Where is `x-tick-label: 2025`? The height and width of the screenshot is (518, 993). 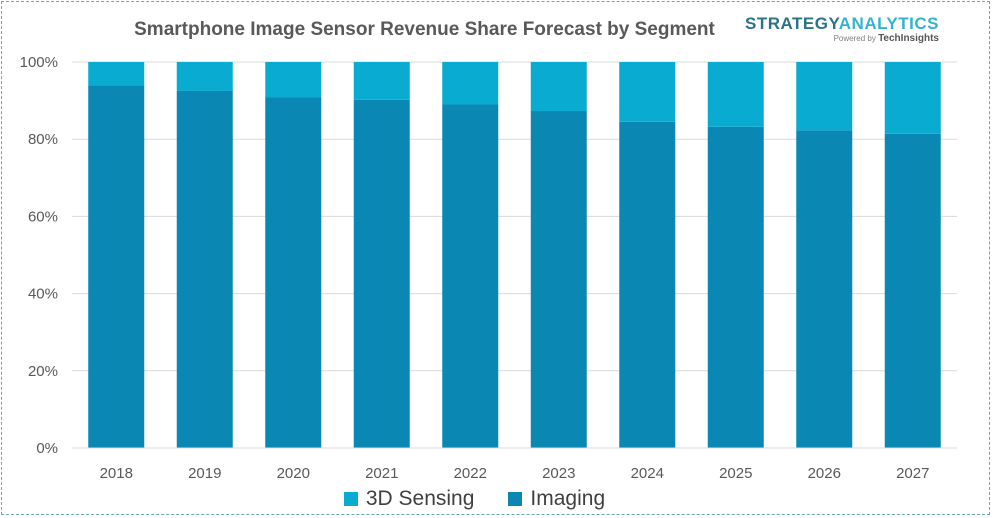
x-tick-label: 2025 is located at coordinates (735, 473).